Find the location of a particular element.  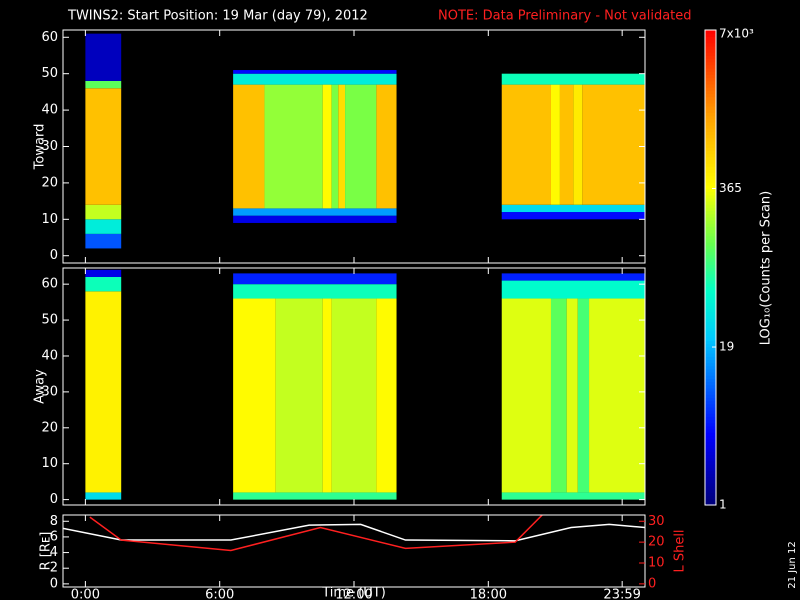

frame is located at coordinates (354, 551).